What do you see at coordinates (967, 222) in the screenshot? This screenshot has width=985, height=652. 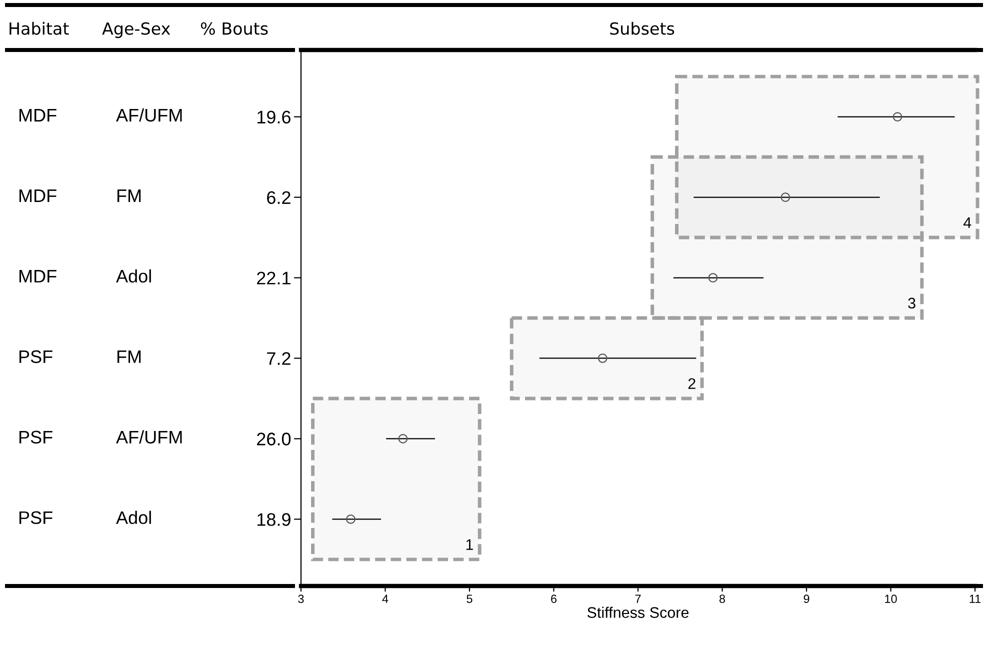 I see `band-label: 4` at bounding box center [967, 222].